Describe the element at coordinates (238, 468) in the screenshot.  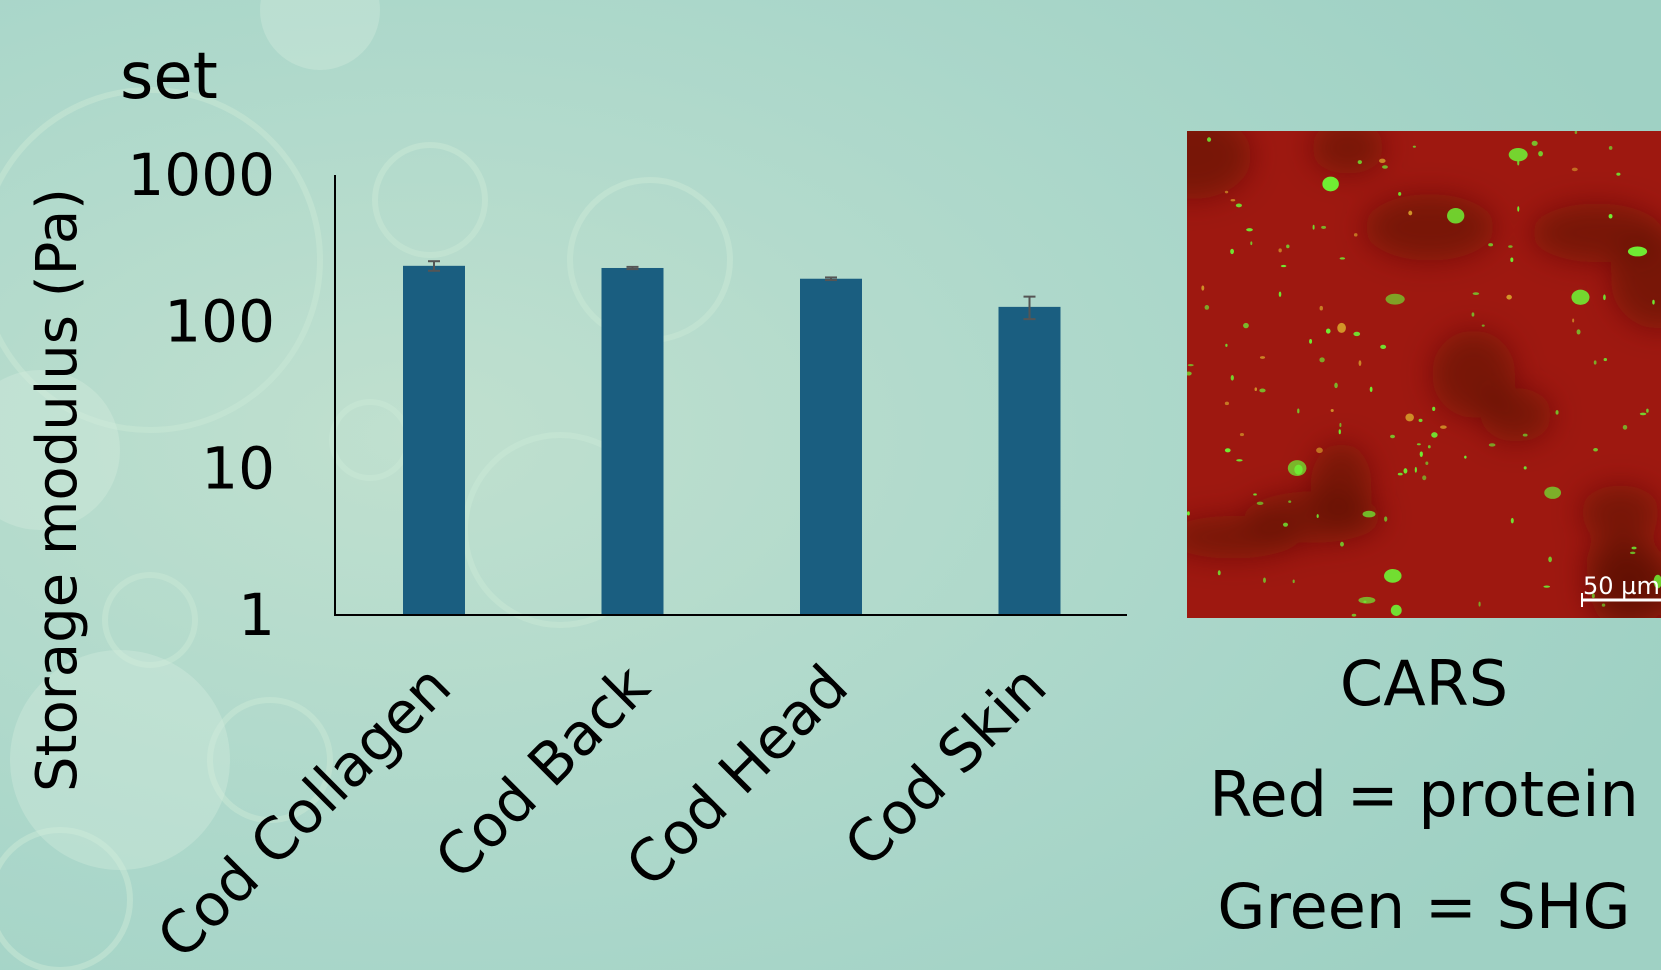
I see `y-tick-label: 10` at that location.